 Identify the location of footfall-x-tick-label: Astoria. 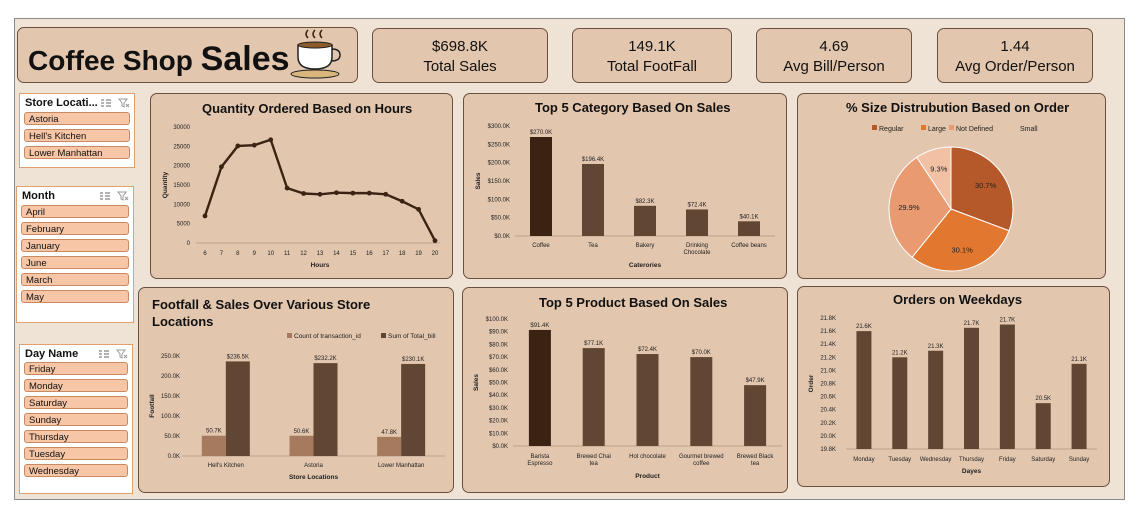
(313, 466).